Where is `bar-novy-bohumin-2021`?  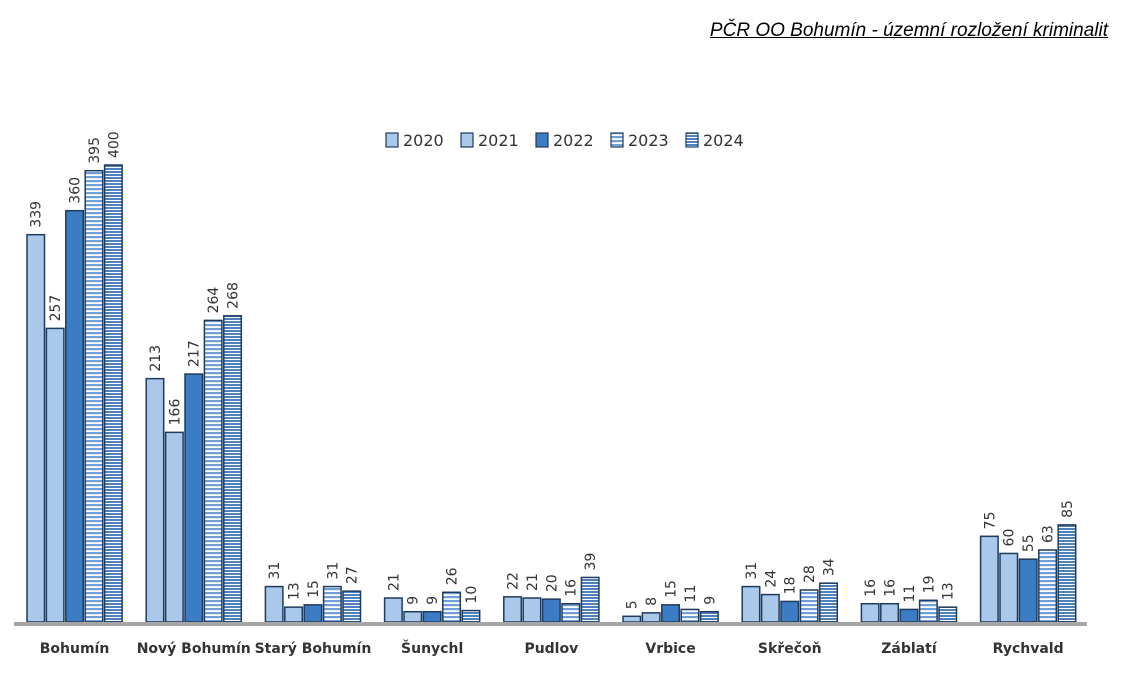
bar-novy-bohumin-2021 is located at coordinates (174, 527).